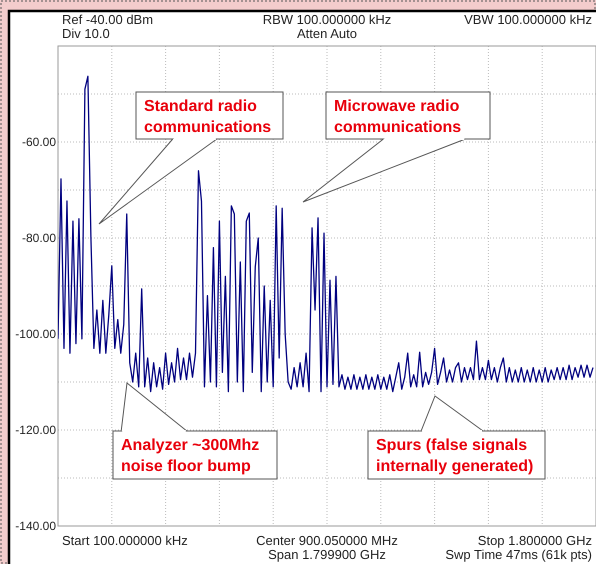 The width and height of the screenshot is (596, 564). What do you see at coordinates (327, 33) in the screenshot?
I see `text: Atten Auto` at bounding box center [327, 33].